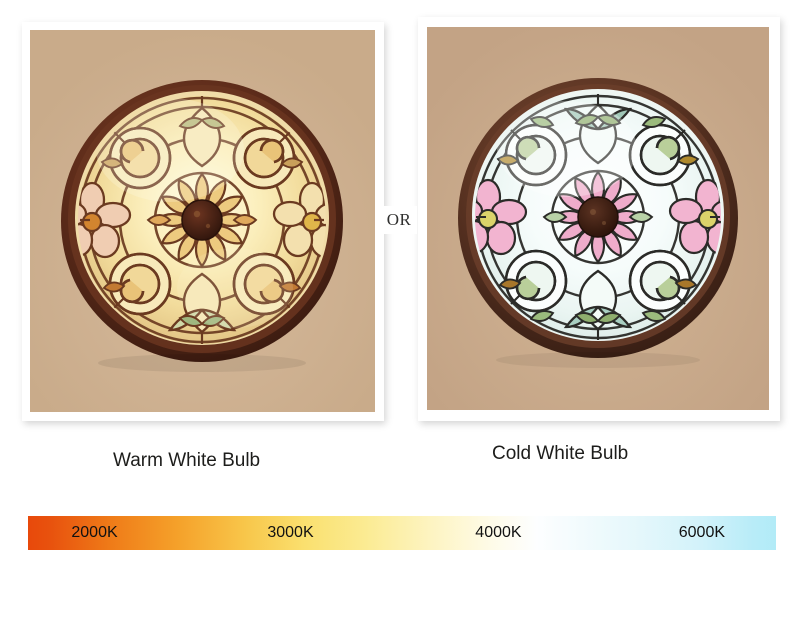 The width and height of the screenshot is (800, 621). I want to click on kelvin-tick-3000k: 3000K, so click(290, 532).